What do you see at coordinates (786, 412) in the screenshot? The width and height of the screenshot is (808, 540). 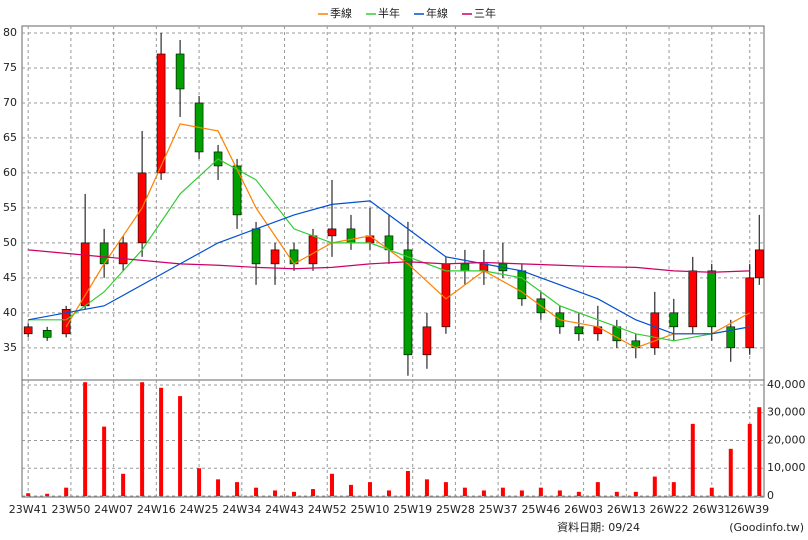 I see `y-tick-label: 30,000` at bounding box center [786, 412].